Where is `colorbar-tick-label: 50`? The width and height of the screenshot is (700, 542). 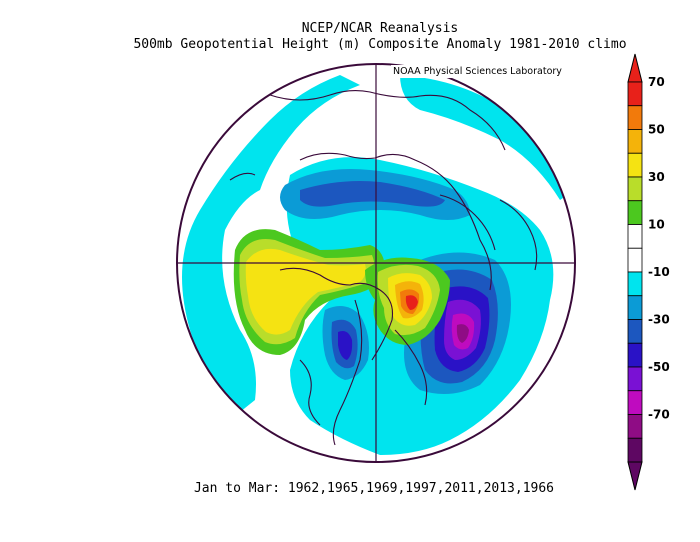
colorbar-tick-label: 50 is located at coordinates (656, 130).